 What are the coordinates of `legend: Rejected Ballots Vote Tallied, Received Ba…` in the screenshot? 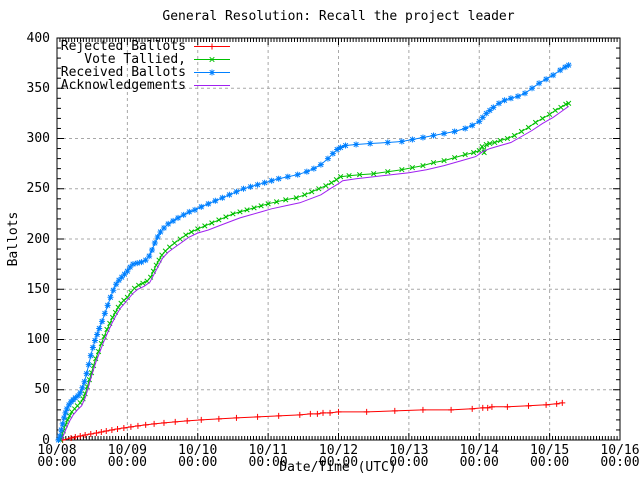 It's located at (145, 66).